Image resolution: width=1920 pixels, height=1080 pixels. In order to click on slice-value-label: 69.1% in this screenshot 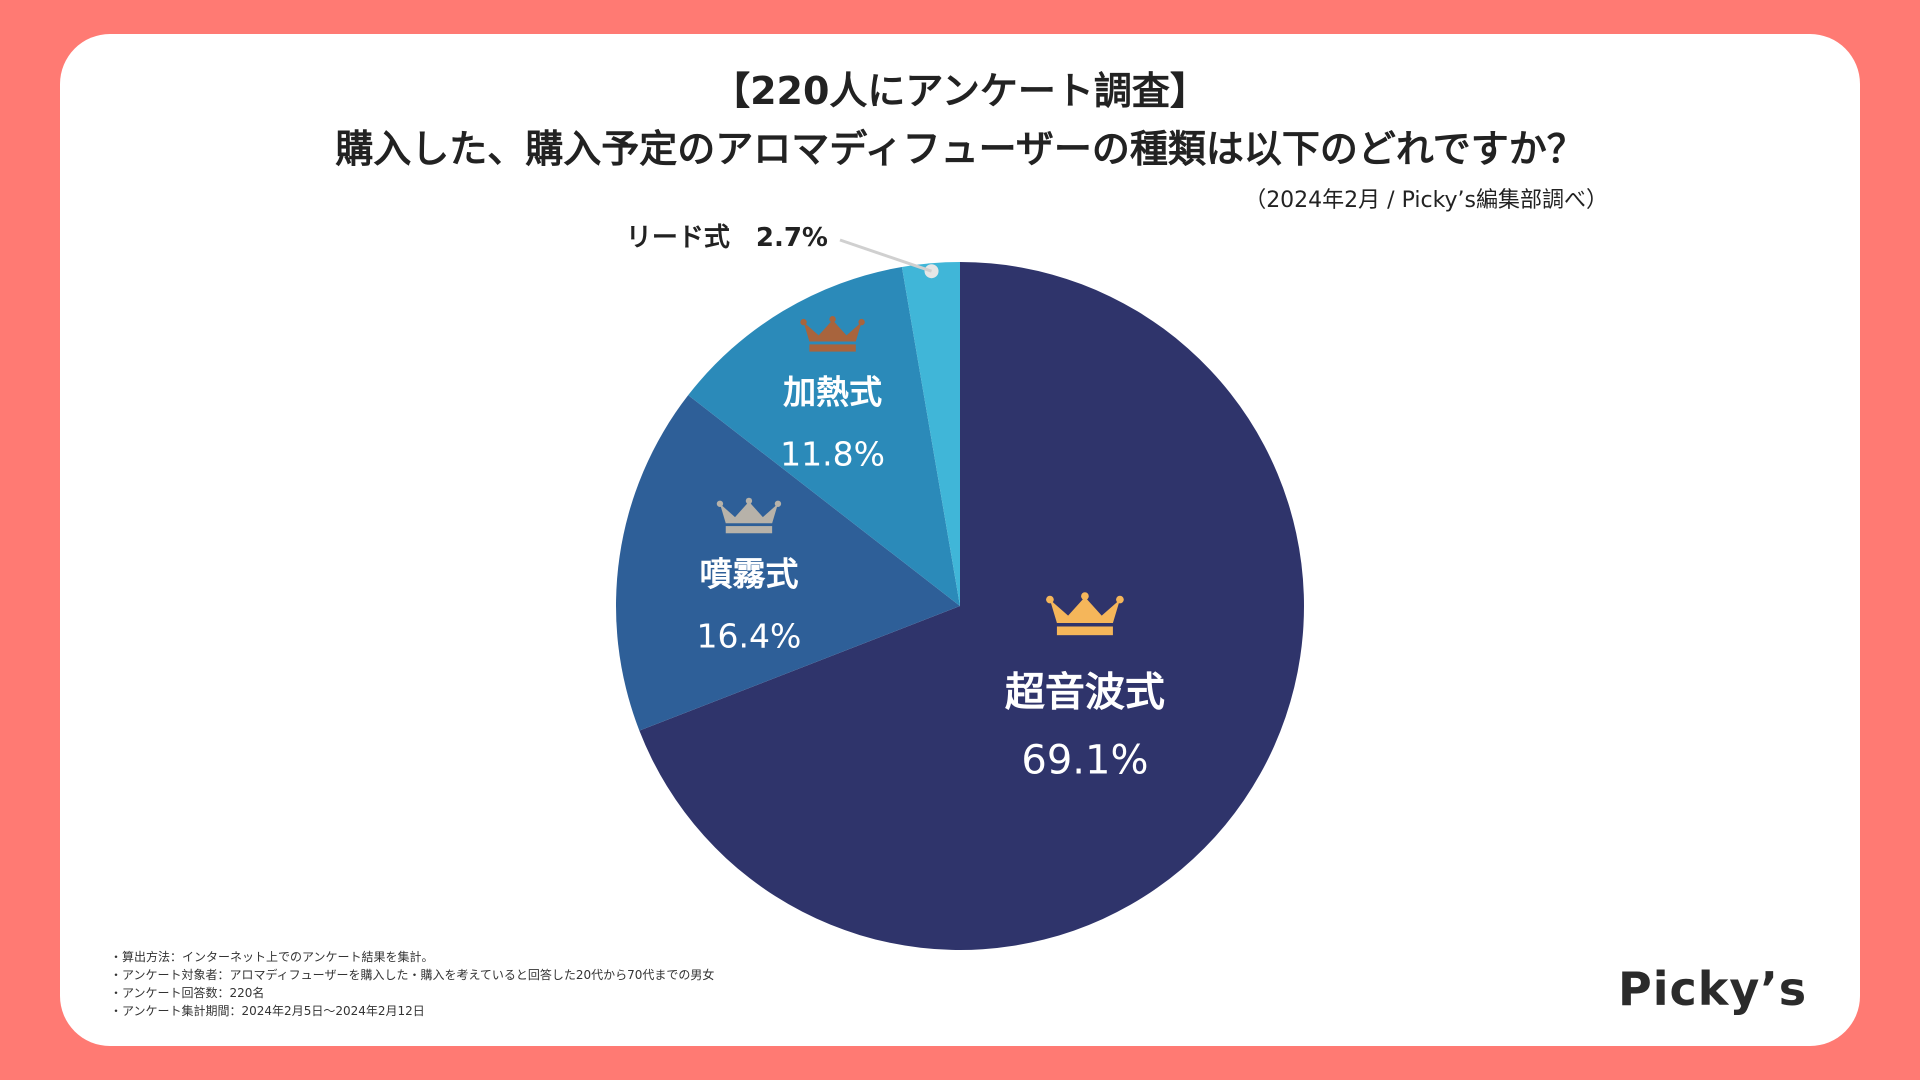, I will do `click(1084, 760)`.